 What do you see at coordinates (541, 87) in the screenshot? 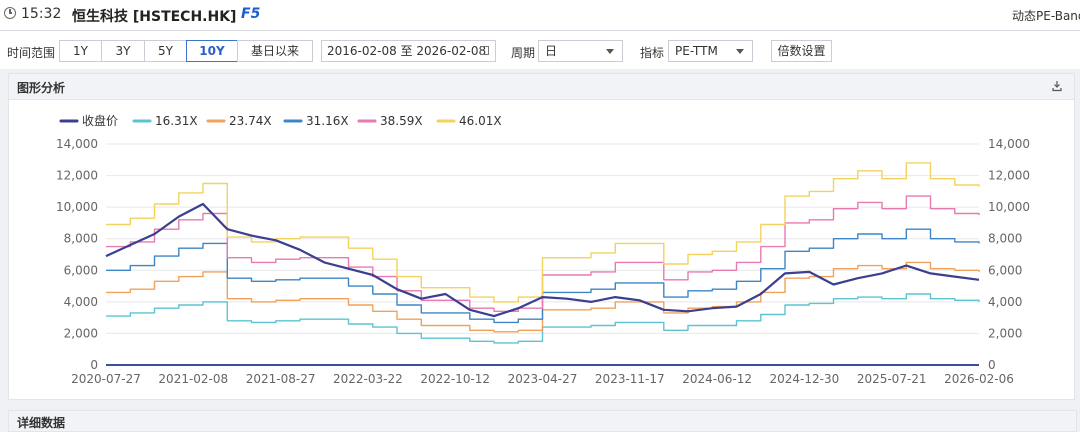
I see `chart-panel-header: 图形分析` at bounding box center [541, 87].